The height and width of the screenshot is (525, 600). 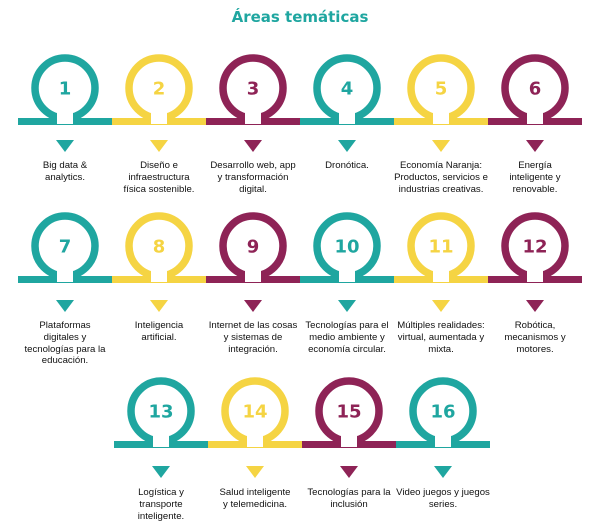 What do you see at coordinates (535, 262) in the screenshot?
I see `topic-12: 12` at bounding box center [535, 262].